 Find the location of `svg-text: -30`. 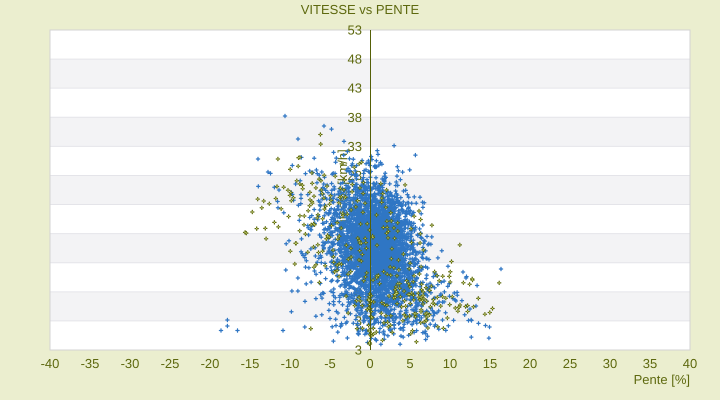

svg-text: -30 is located at coordinates (130, 363).